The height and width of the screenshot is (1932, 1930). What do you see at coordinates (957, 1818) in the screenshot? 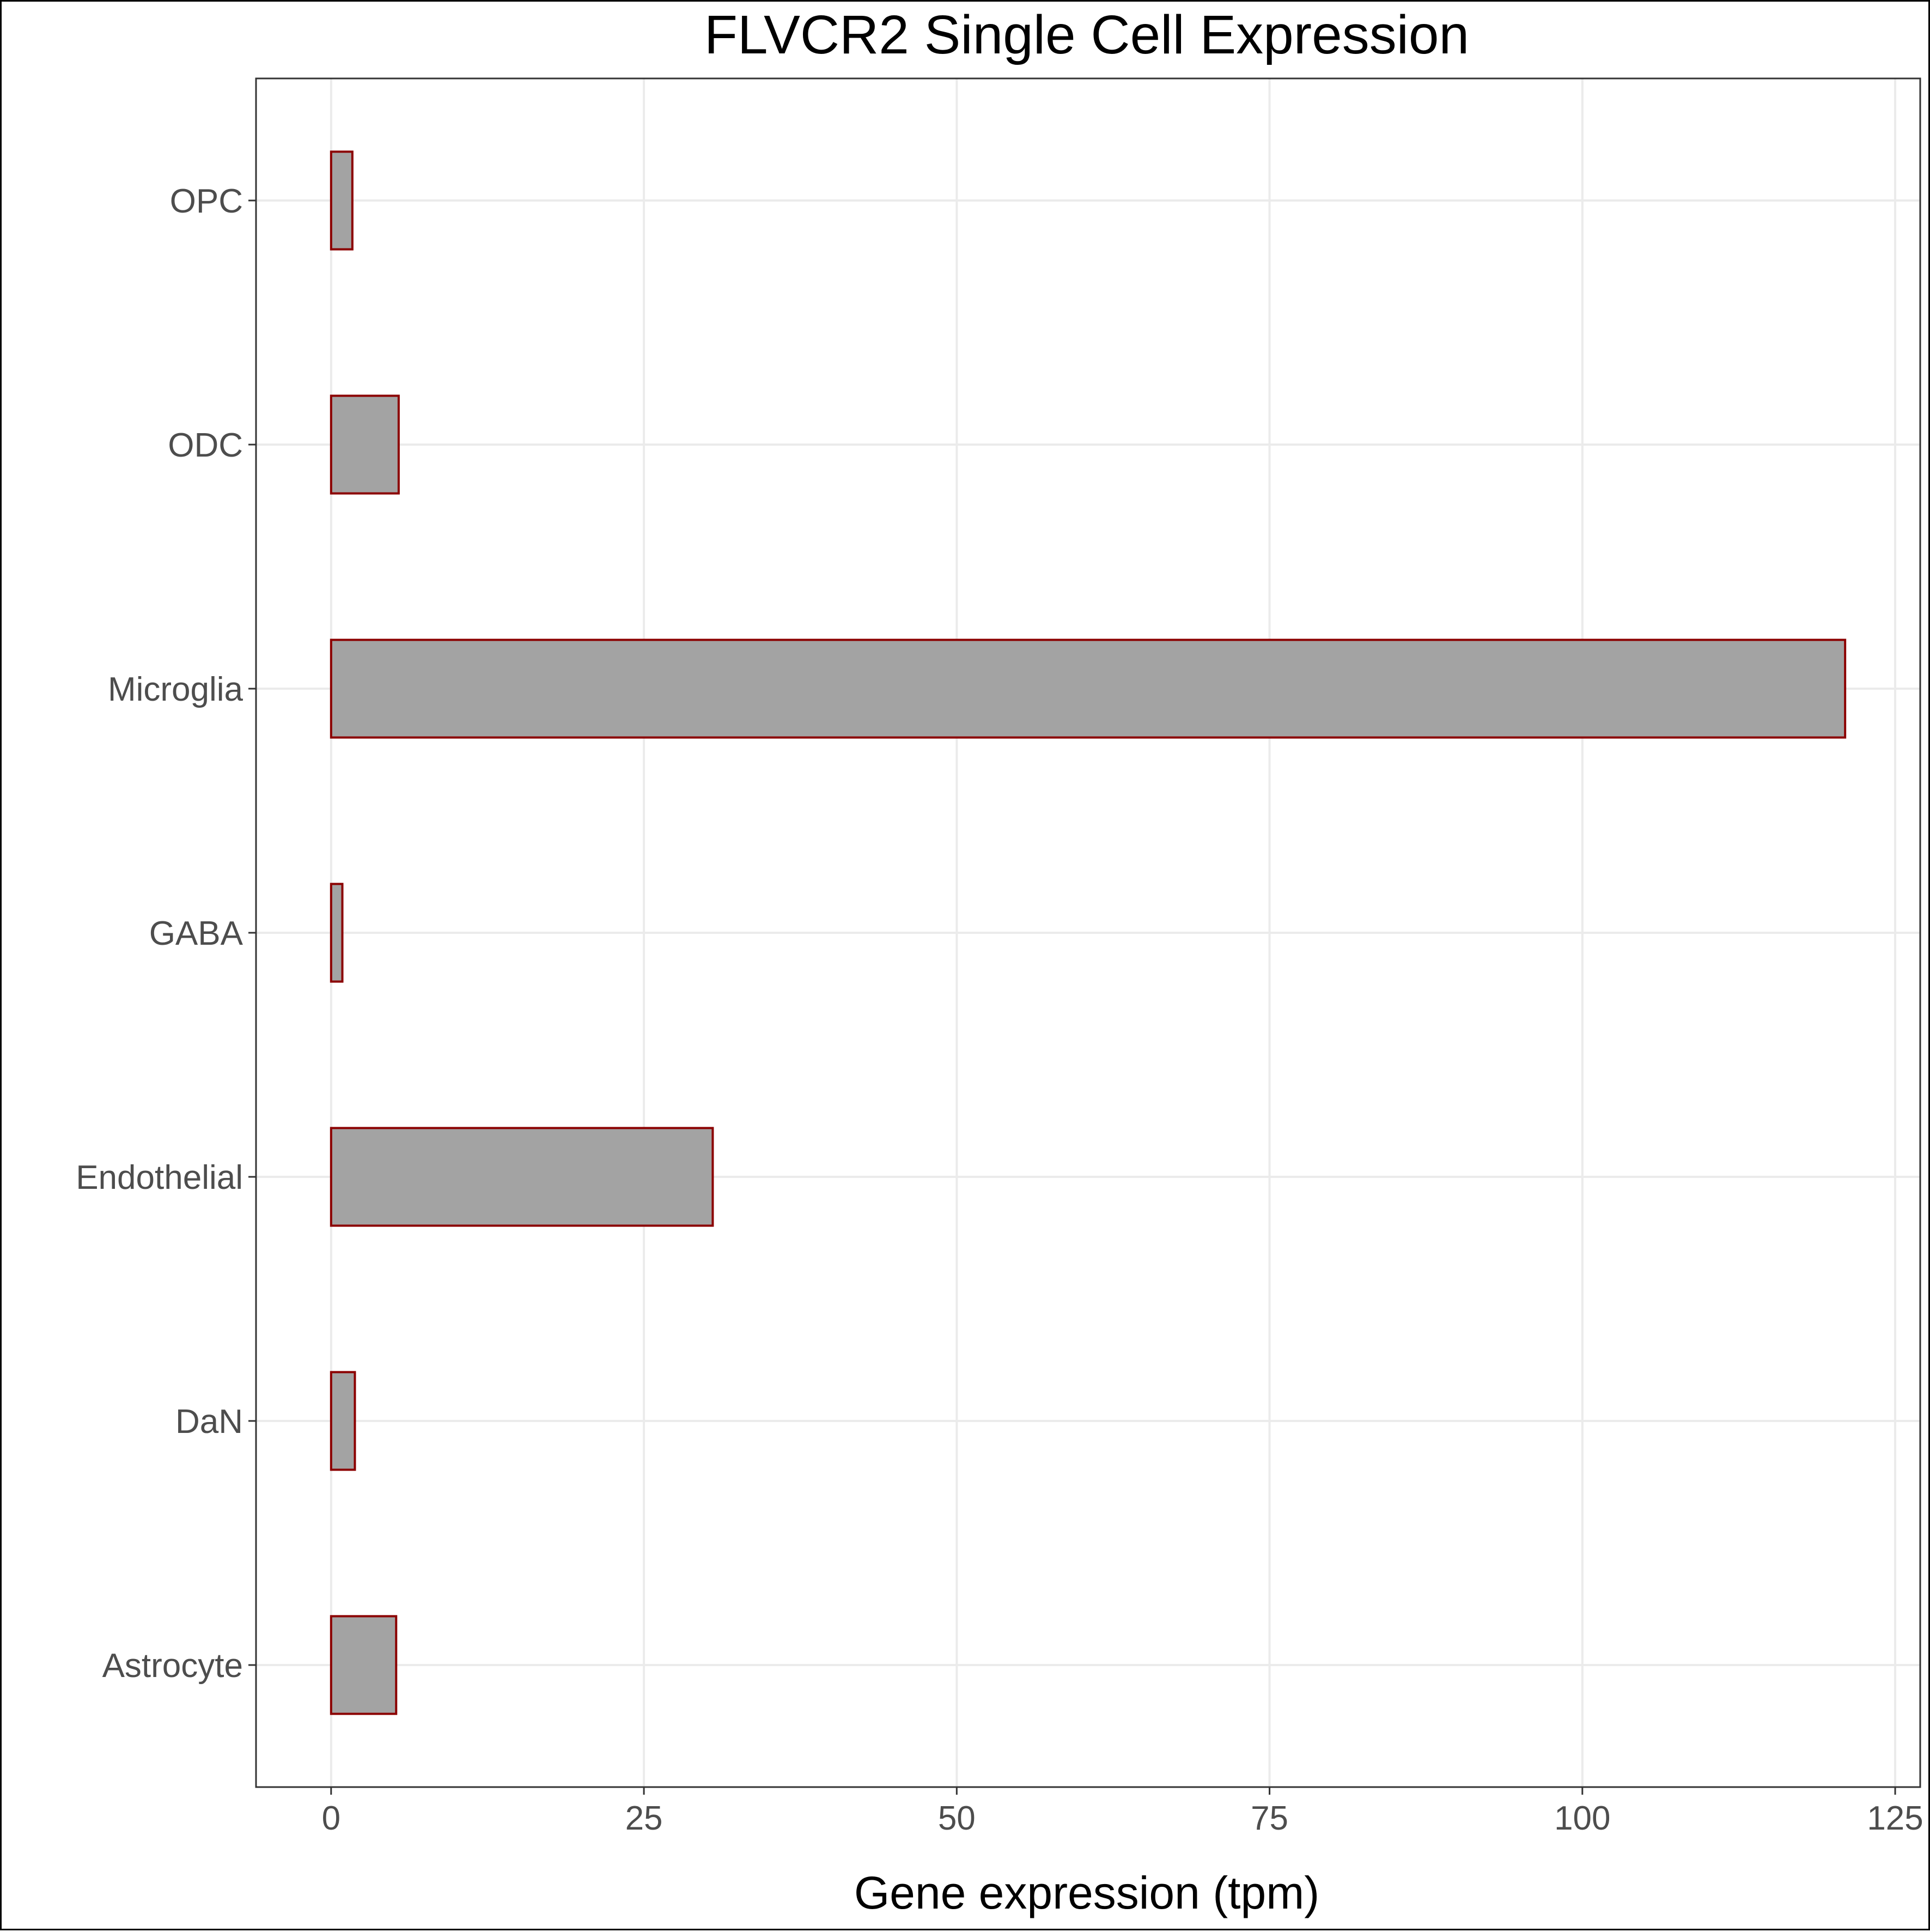
I see `x-tick-label: 50` at bounding box center [957, 1818].